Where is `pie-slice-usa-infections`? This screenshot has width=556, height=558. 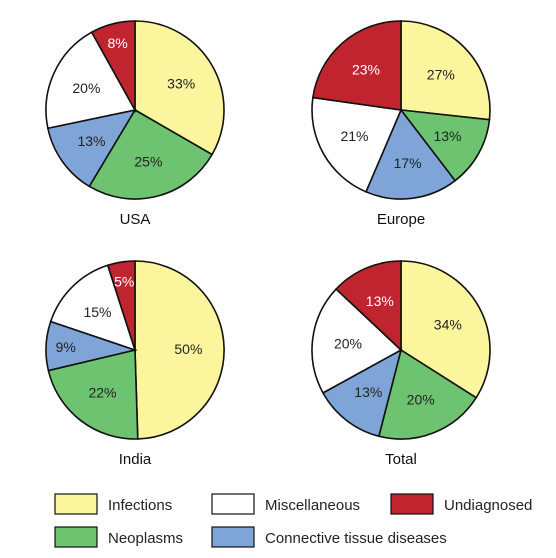
pie-slice-usa-infections is located at coordinates (179, 88).